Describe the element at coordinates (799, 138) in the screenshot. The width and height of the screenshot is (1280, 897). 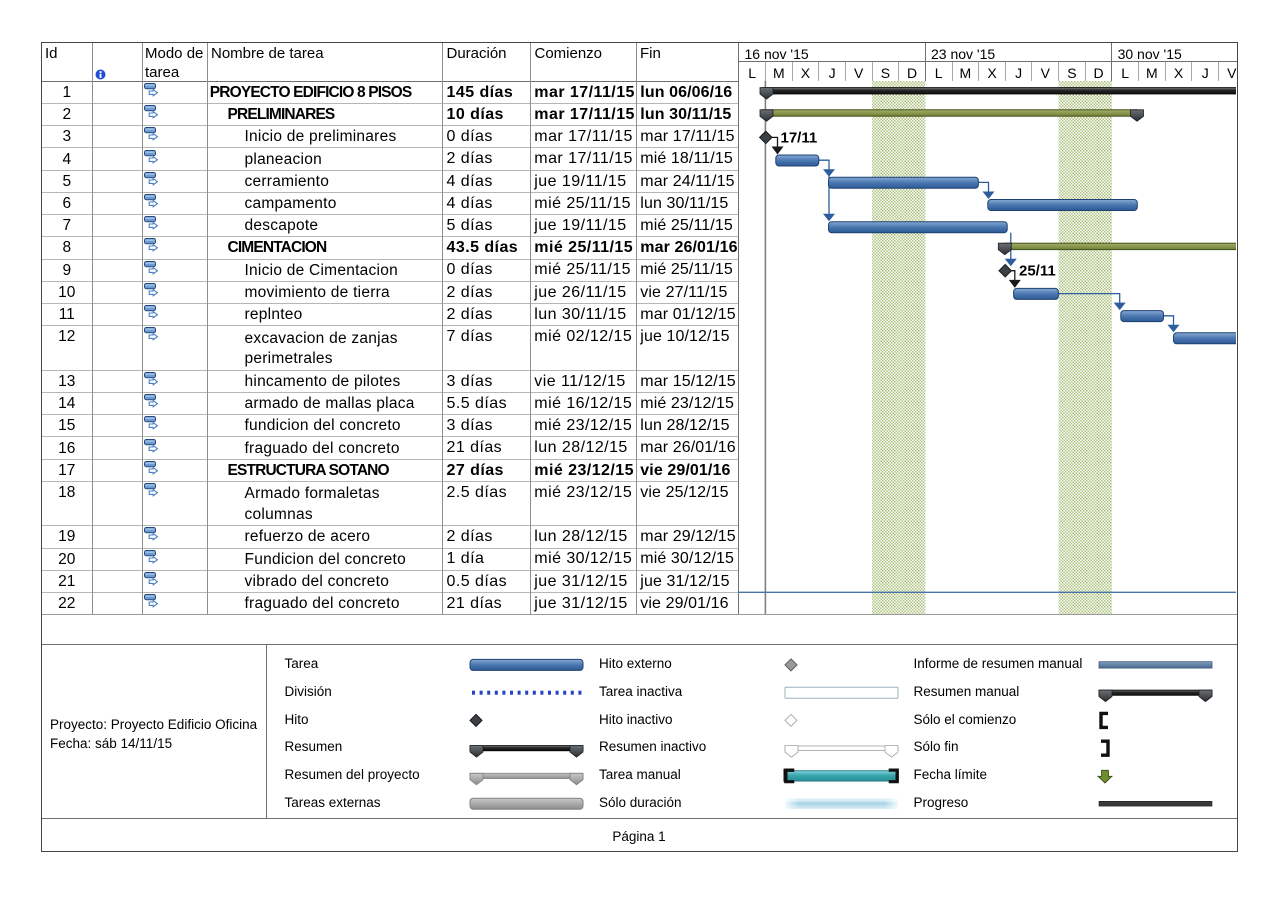
I see `svg-text: 17/11` at that location.